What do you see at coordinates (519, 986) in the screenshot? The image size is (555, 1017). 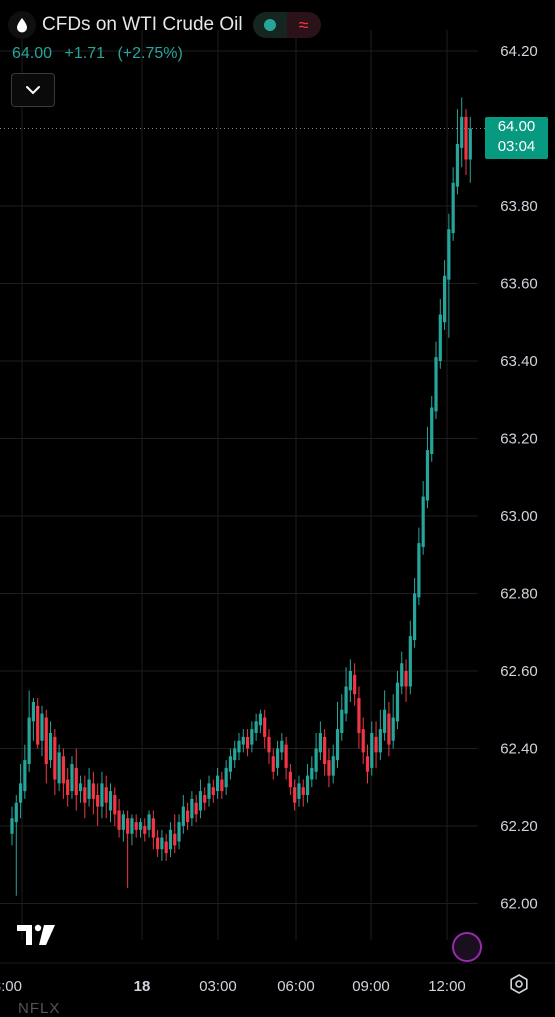 I see `settings-icon` at bounding box center [519, 986].